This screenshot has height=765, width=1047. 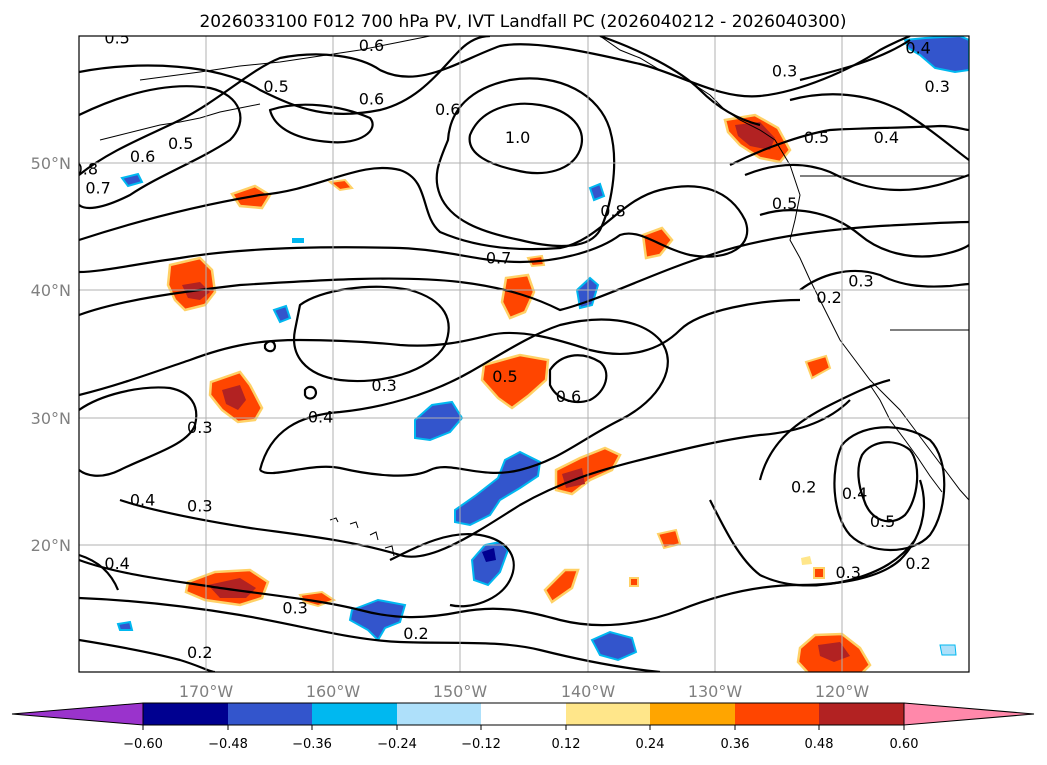 I want to click on colorbar-tick-label: 0.24, so click(x=650, y=744).